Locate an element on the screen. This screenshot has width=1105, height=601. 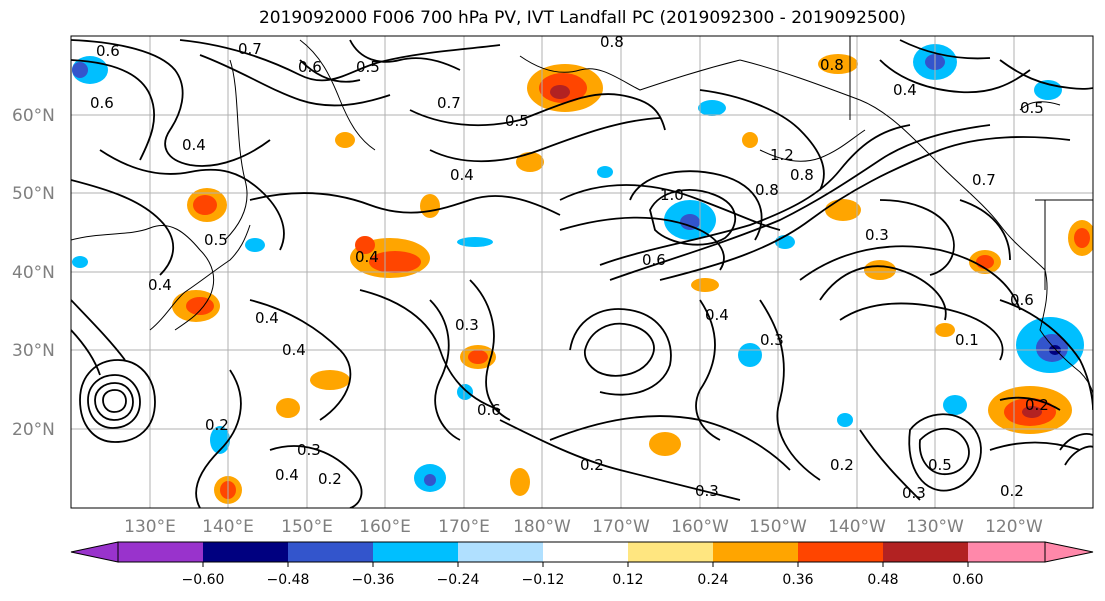
colorbar-tick-label: −0.60 is located at coordinates (203, 580).